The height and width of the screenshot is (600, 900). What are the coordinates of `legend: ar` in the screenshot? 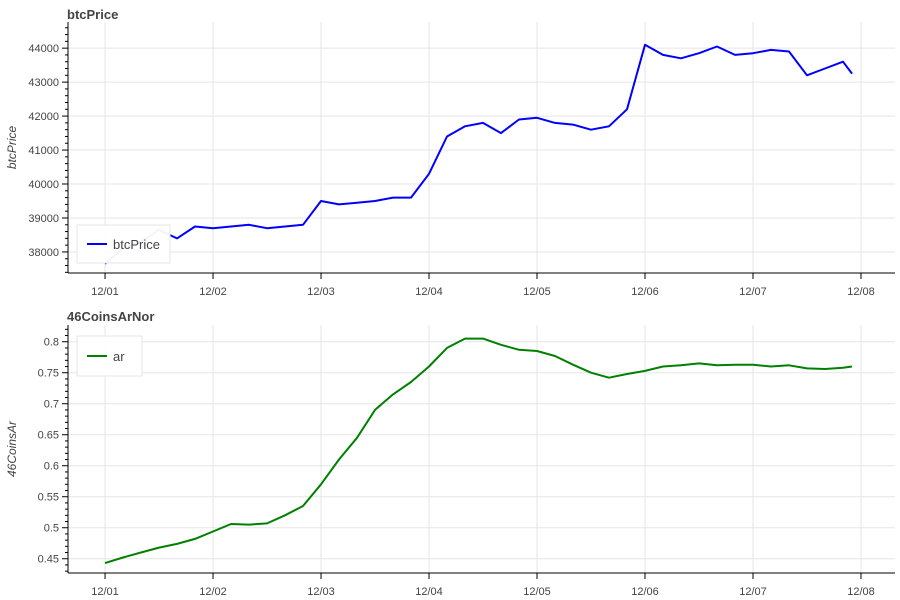 It's located at (109, 356).